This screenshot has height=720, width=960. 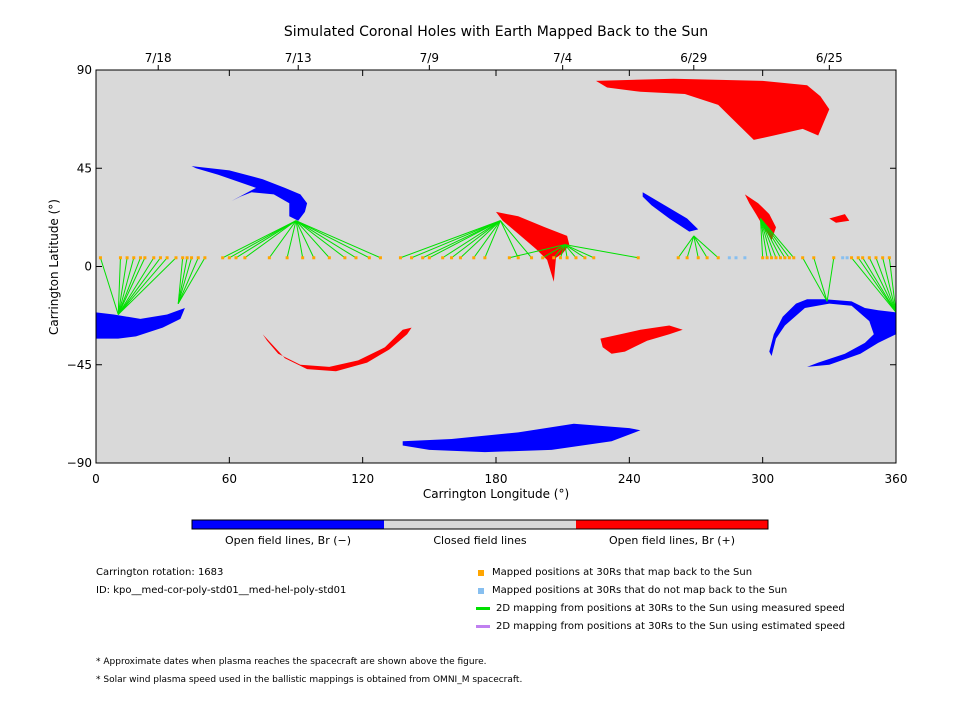 I want to click on x-tick-label-0: 0, so click(x=96, y=479).